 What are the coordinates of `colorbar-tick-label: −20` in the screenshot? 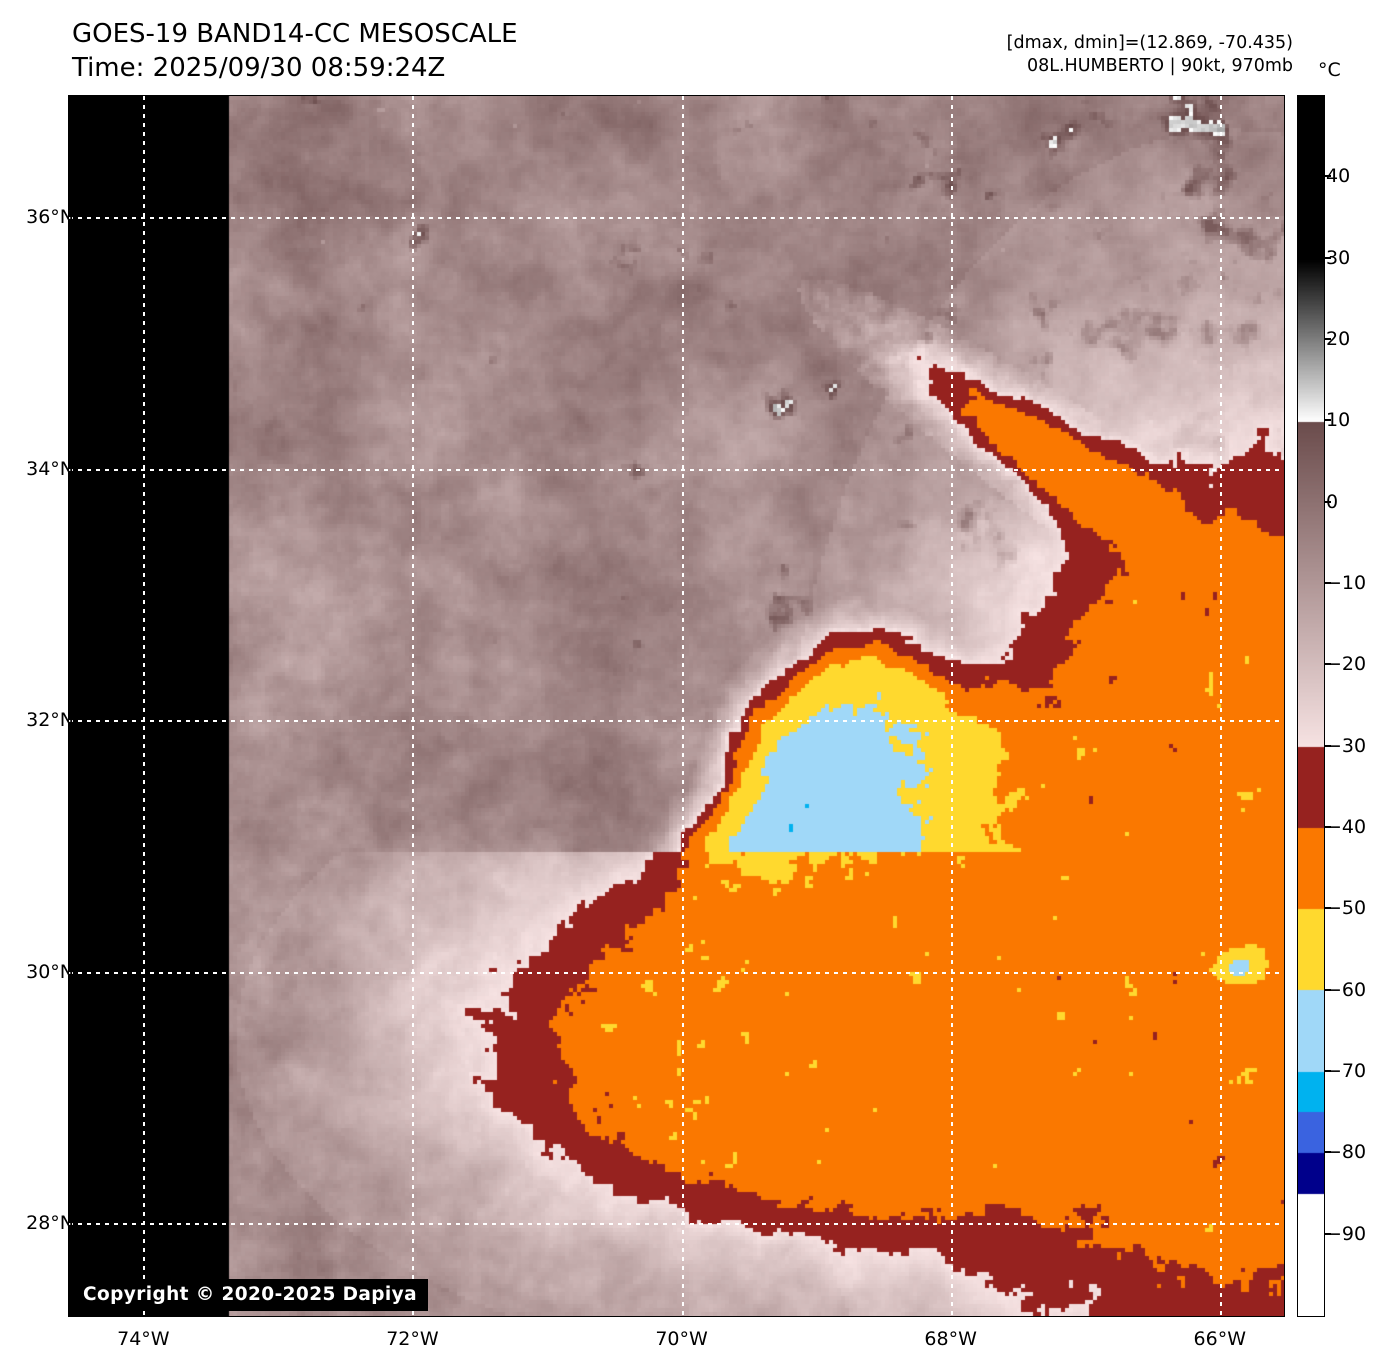 It's located at (1346, 664).